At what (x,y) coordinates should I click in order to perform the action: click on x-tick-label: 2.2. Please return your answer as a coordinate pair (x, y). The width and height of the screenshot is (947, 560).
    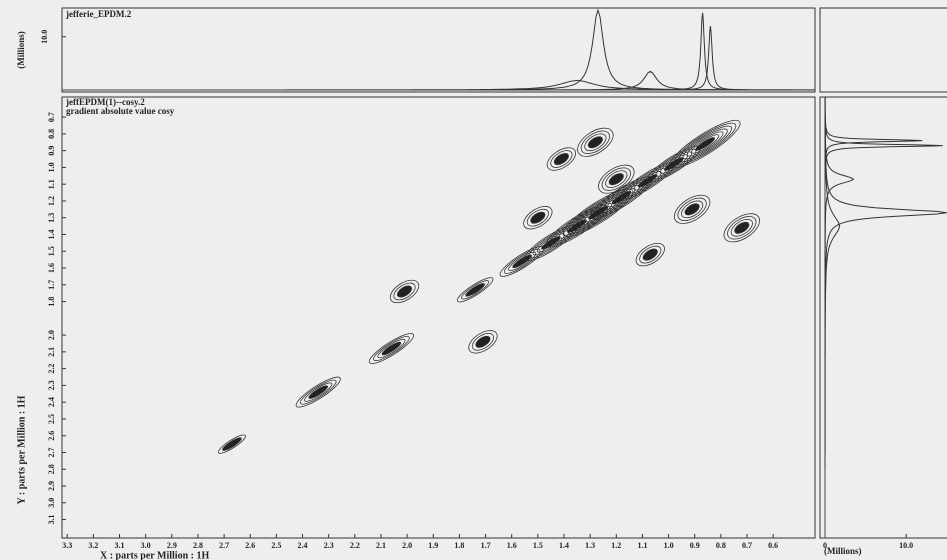
    Looking at the image, I should click on (355, 545).